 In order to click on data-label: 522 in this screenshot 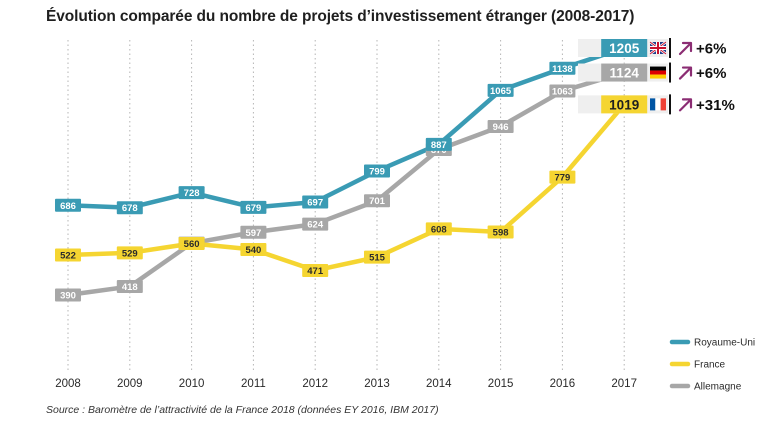, I will do `click(68, 255)`.